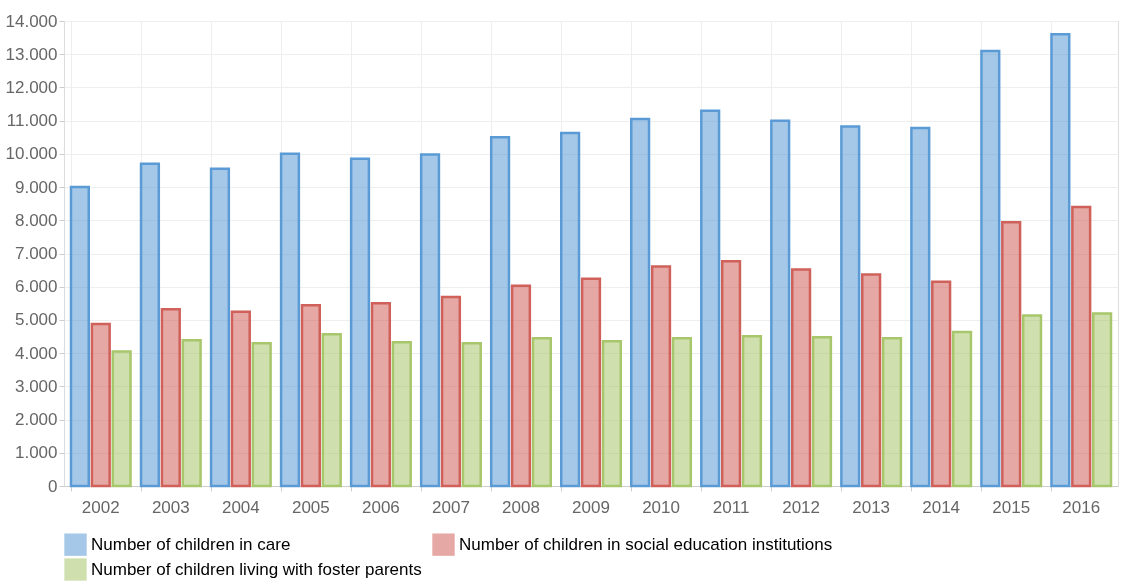 The image size is (1138, 586). What do you see at coordinates (36, 320) in the screenshot?
I see `y-tick-label: 5.000` at bounding box center [36, 320].